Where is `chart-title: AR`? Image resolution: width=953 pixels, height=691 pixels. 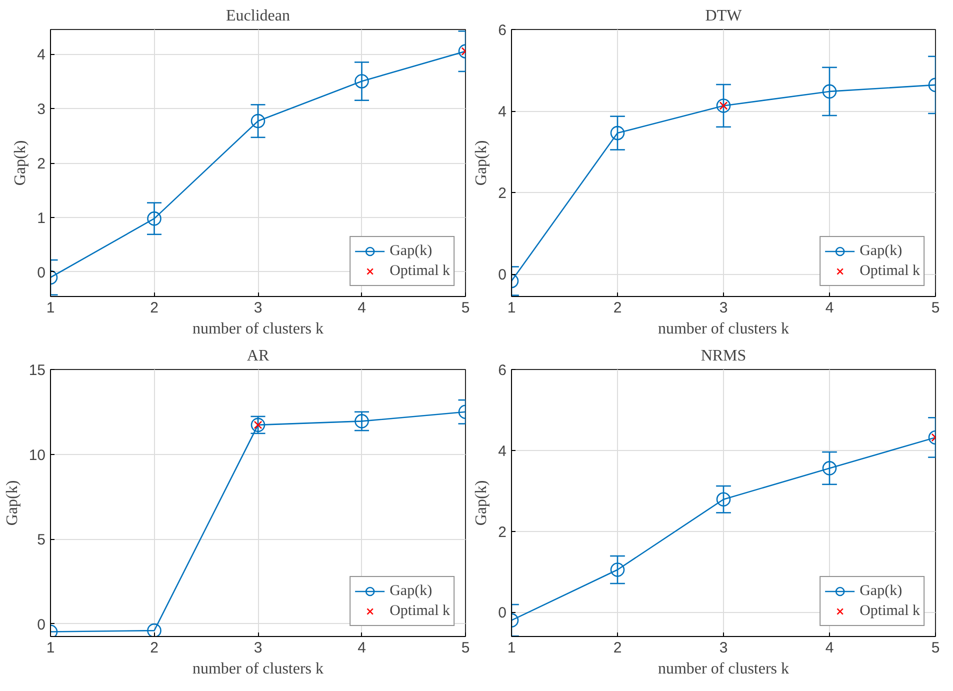
chart-title: AR is located at coordinates (258, 356).